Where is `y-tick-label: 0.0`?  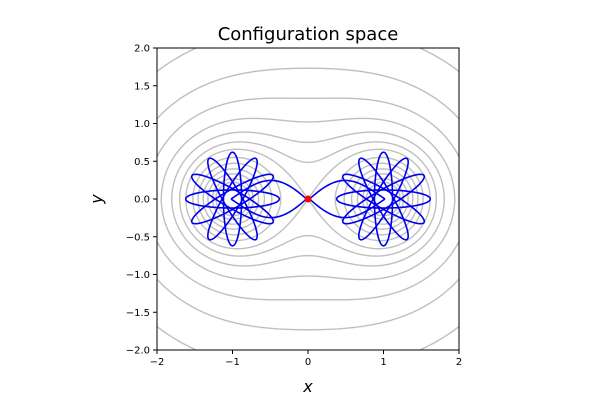 y-tick-label: 0.0 is located at coordinates (142, 200).